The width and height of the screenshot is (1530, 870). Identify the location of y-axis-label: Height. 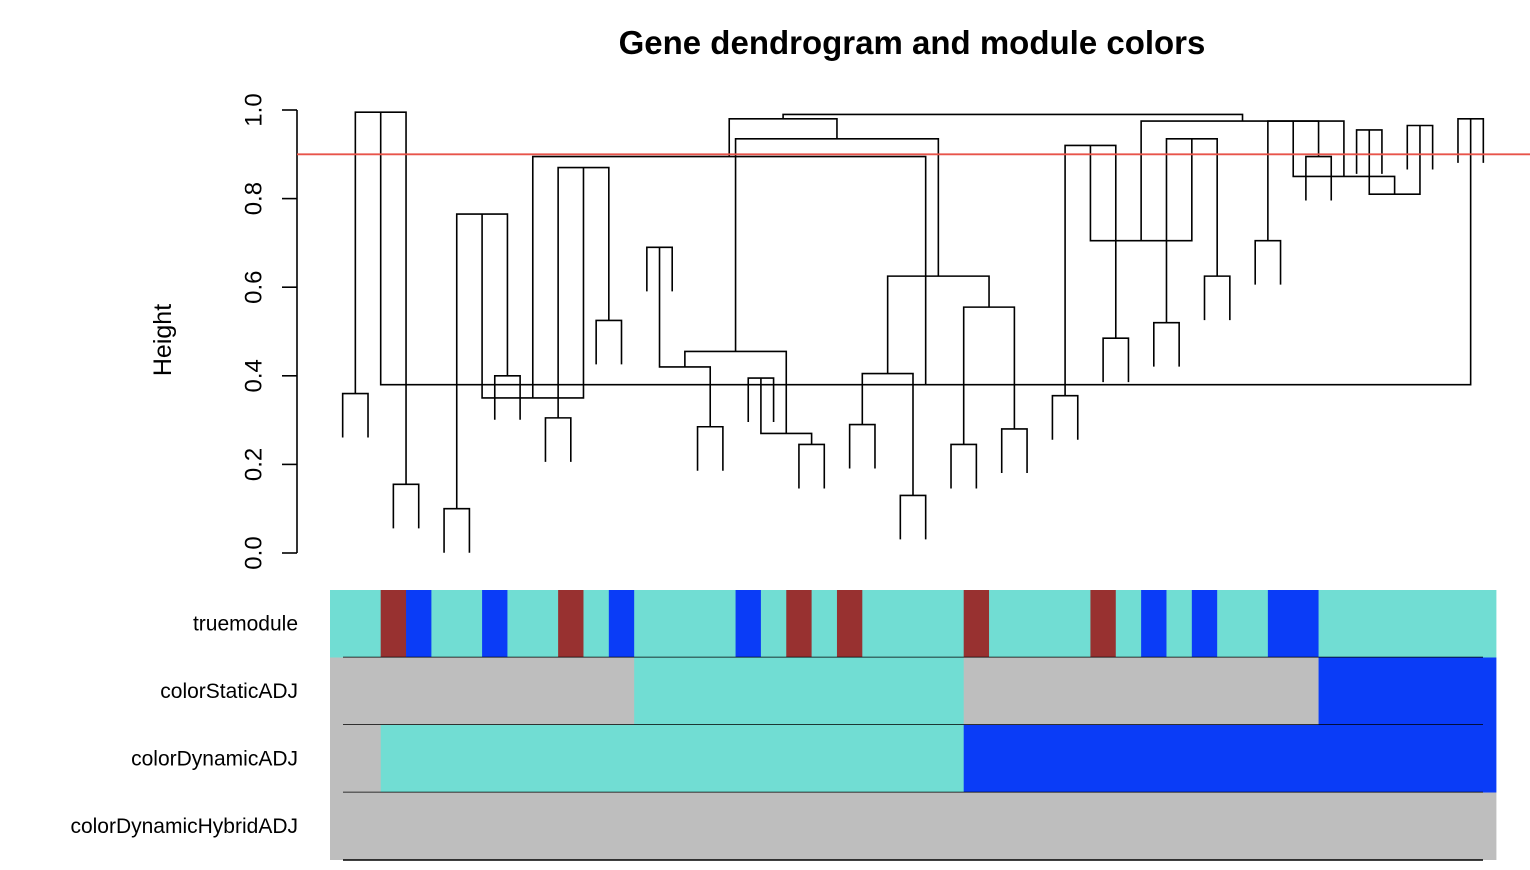
(163, 340).